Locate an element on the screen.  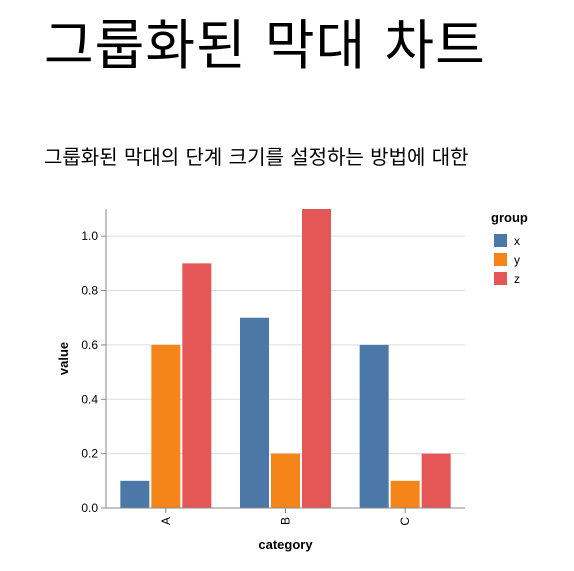
bar-C-z is located at coordinates (436, 480).